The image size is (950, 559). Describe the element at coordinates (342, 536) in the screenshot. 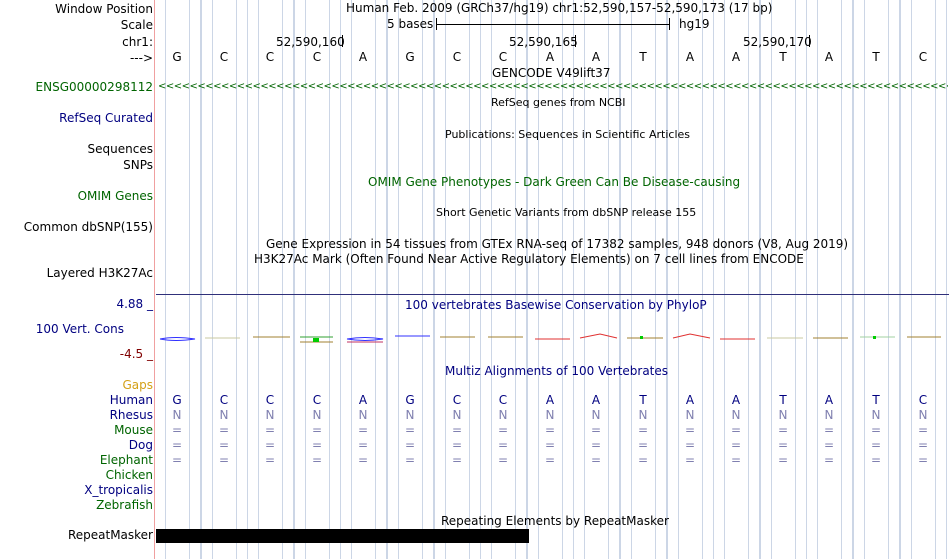

I see `repeatmasker-feature` at that location.